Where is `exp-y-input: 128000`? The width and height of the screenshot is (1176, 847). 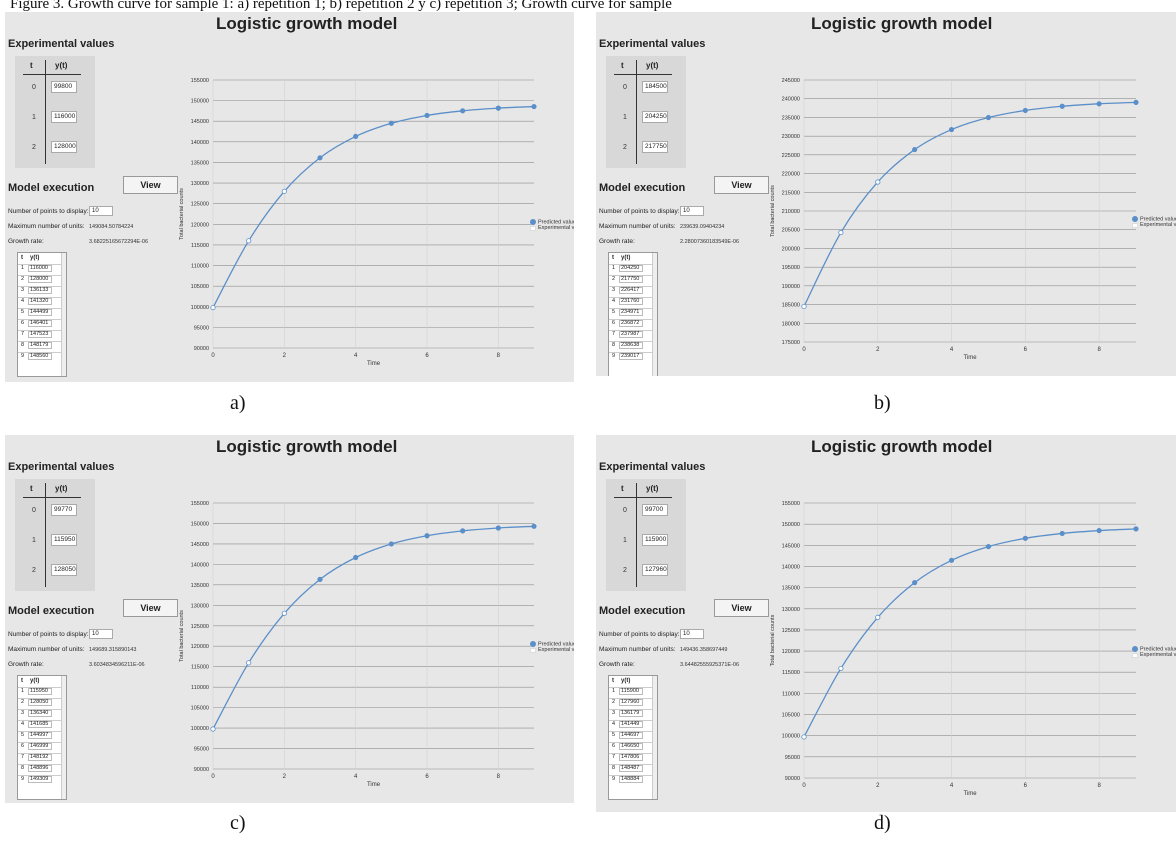 exp-y-input: 128000 is located at coordinates (64, 147).